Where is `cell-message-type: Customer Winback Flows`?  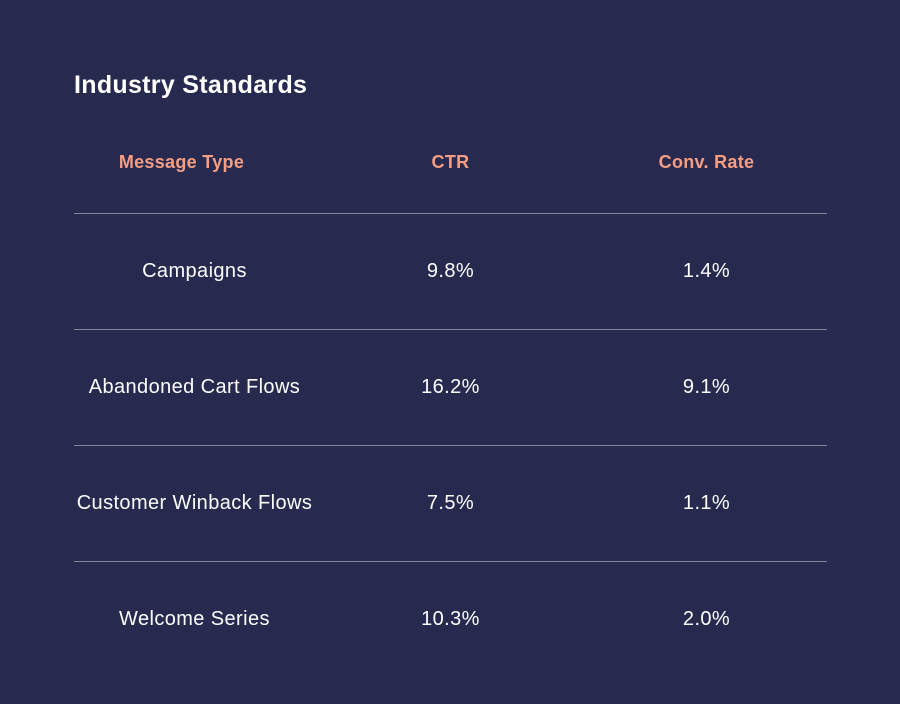 cell-message-type: Customer Winback Flows is located at coordinates (194, 502).